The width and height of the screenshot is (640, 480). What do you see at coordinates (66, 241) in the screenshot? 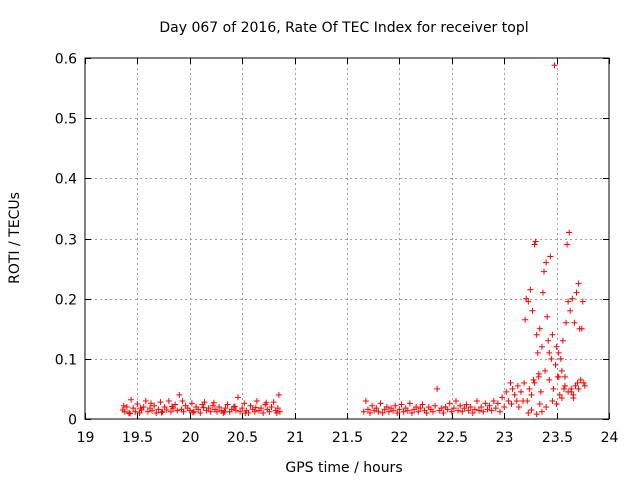
I see `y-tick-label: 0.3` at bounding box center [66, 241].